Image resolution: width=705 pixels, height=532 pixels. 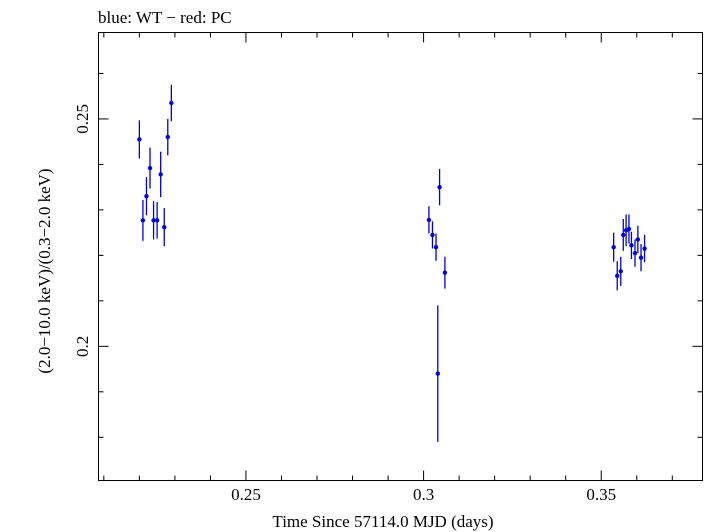 I want to click on x-tick-label: 0.25, so click(x=246, y=494).